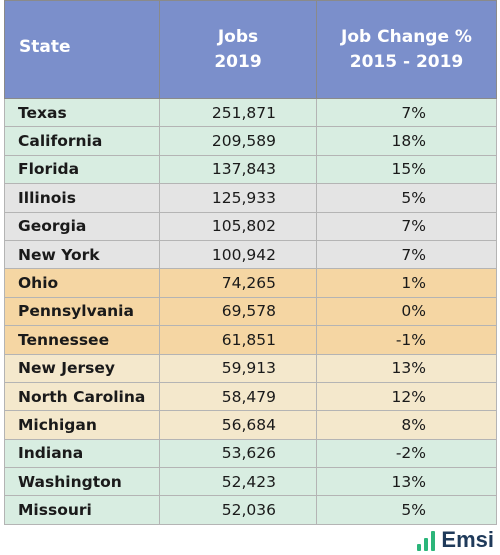  I want to click on change-cell: -1%, so click(406, 340).